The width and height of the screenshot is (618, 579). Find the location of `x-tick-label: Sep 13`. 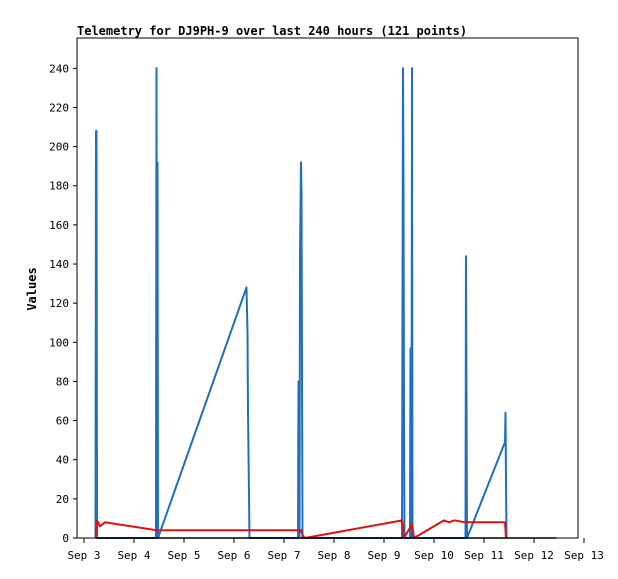

x-tick-label: Sep 13 is located at coordinates (584, 555).